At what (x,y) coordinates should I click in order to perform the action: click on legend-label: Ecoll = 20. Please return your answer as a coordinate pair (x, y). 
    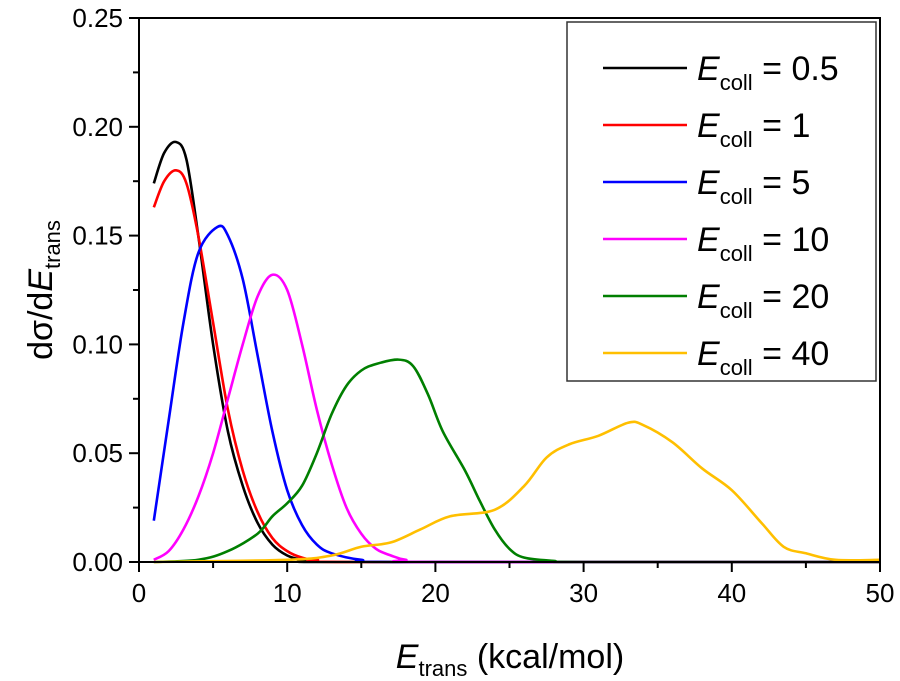
    Looking at the image, I should click on (763, 300).